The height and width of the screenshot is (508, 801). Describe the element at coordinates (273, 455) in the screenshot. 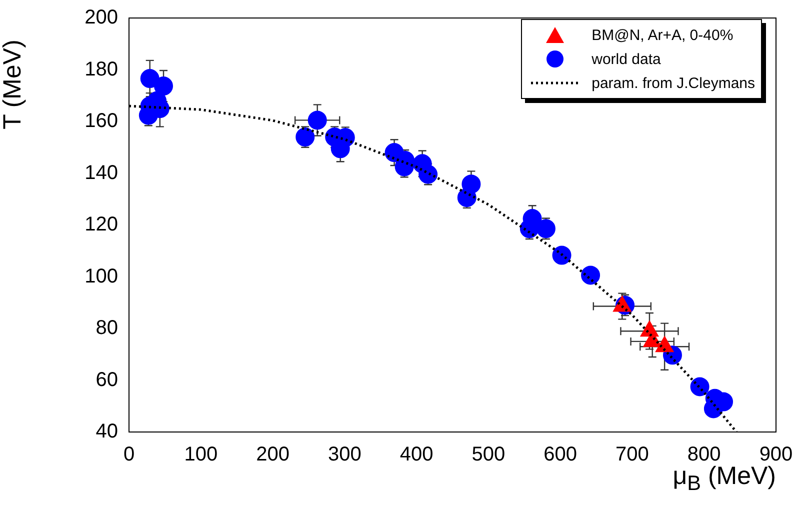

I see `x-tick-label: 200` at that location.